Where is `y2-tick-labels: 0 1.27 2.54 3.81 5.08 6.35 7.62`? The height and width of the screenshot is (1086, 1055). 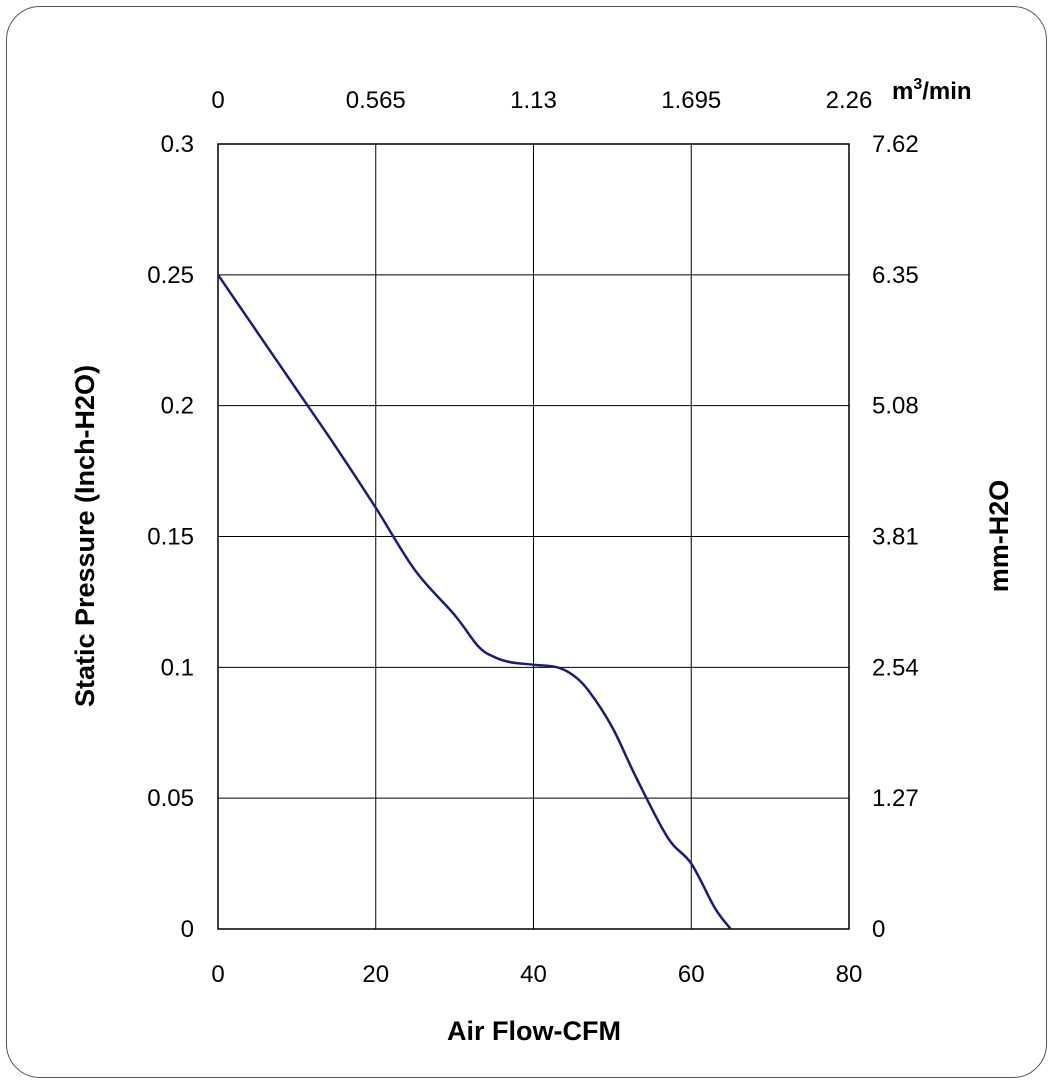
y2-tick-labels: 0 1.27 2.54 3.81 5.08 6.35 7.62 is located at coordinates (895, 537).